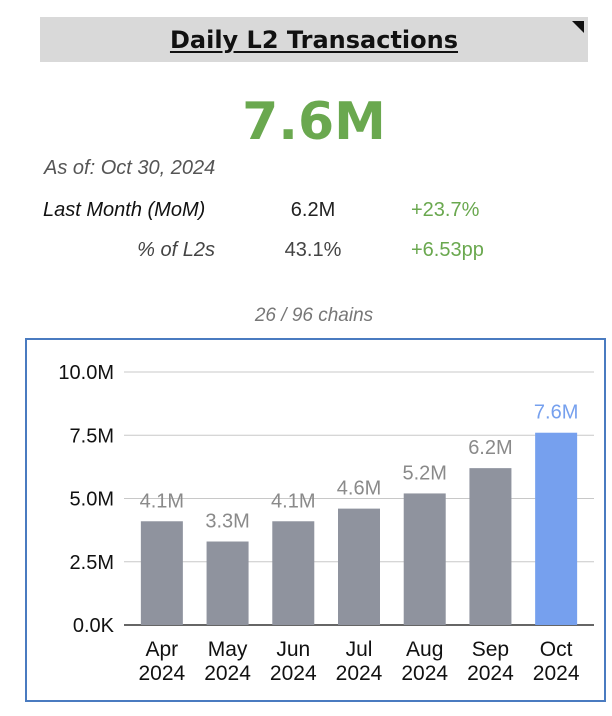 This screenshot has height=716, width=612. What do you see at coordinates (176, 250) in the screenshot?
I see `pct-of-l2s-label: % of L2s` at bounding box center [176, 250].